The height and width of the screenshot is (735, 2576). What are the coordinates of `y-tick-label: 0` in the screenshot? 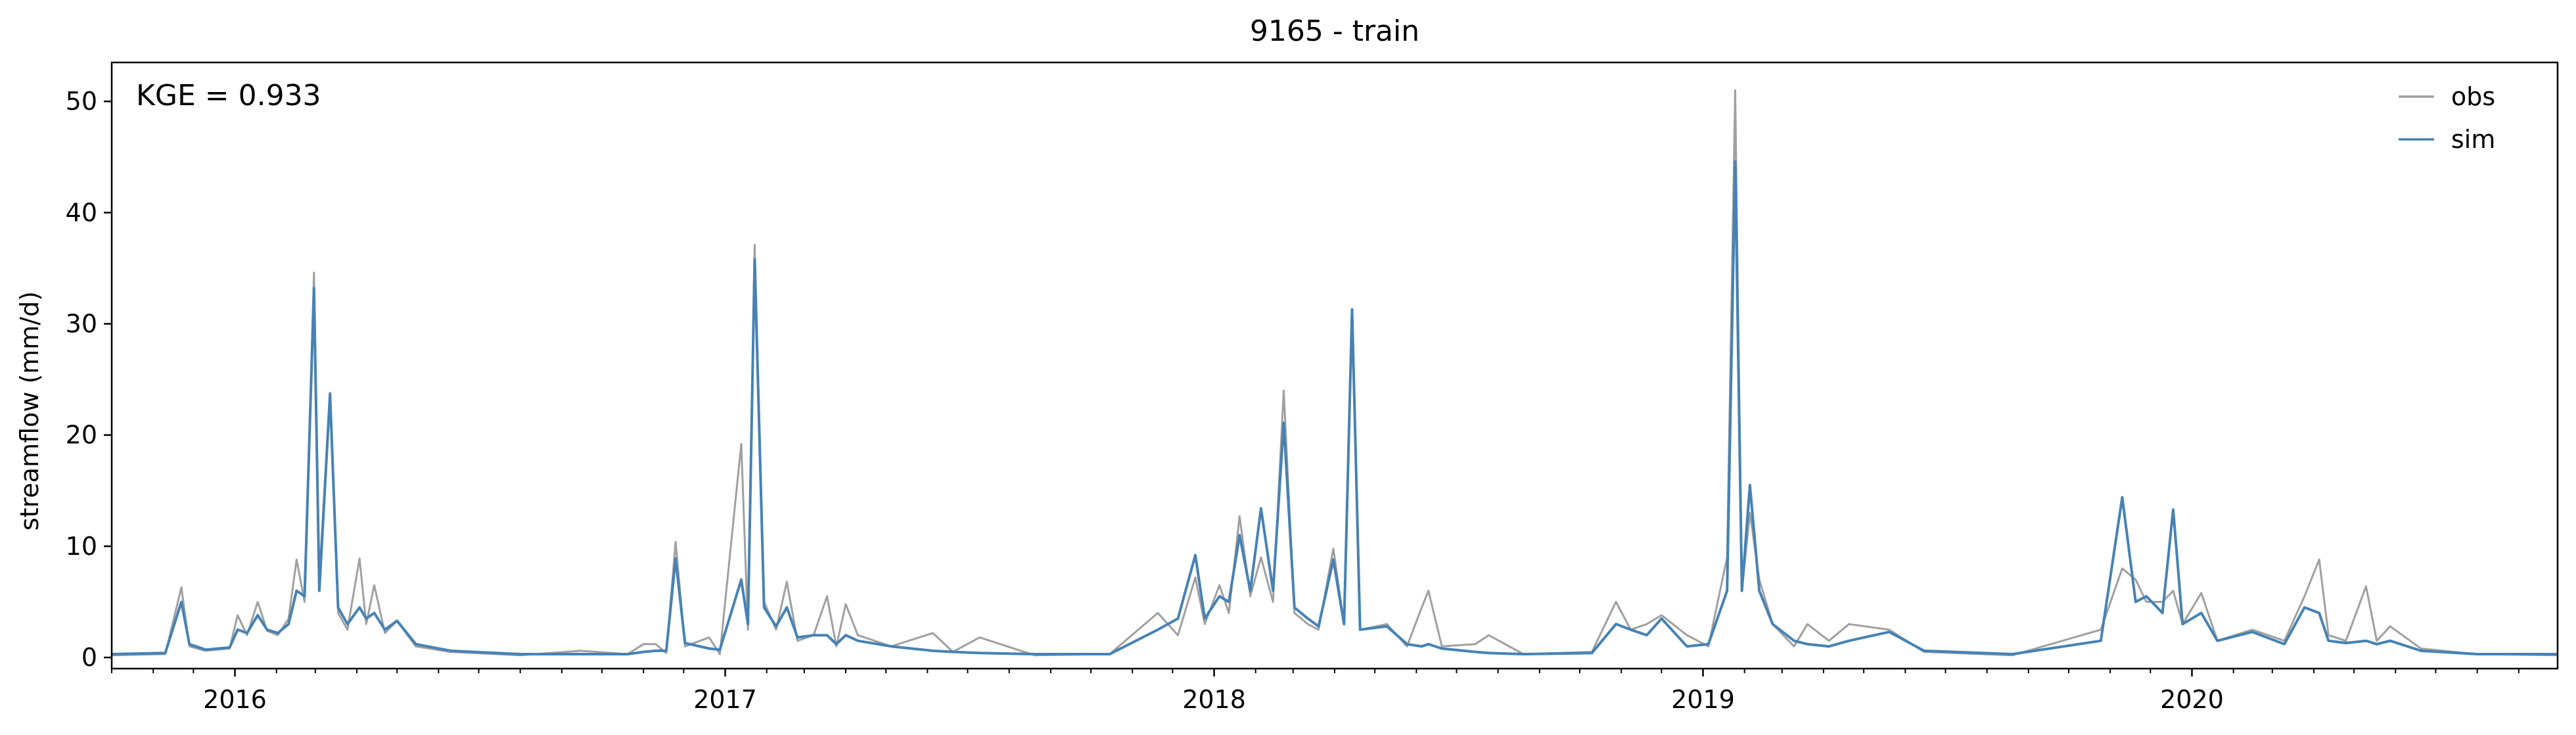 It's located at (89, 657).